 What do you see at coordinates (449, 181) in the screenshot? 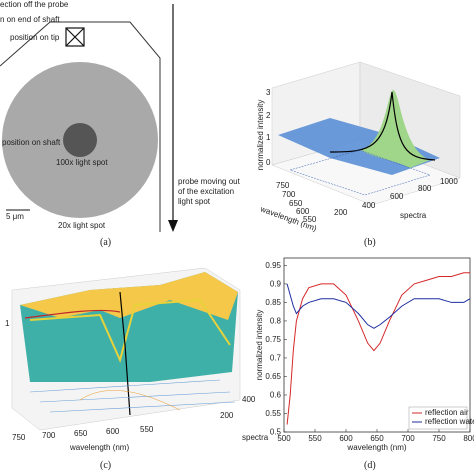
I see `tick-label: 1000` at bounding box center [449, 181].